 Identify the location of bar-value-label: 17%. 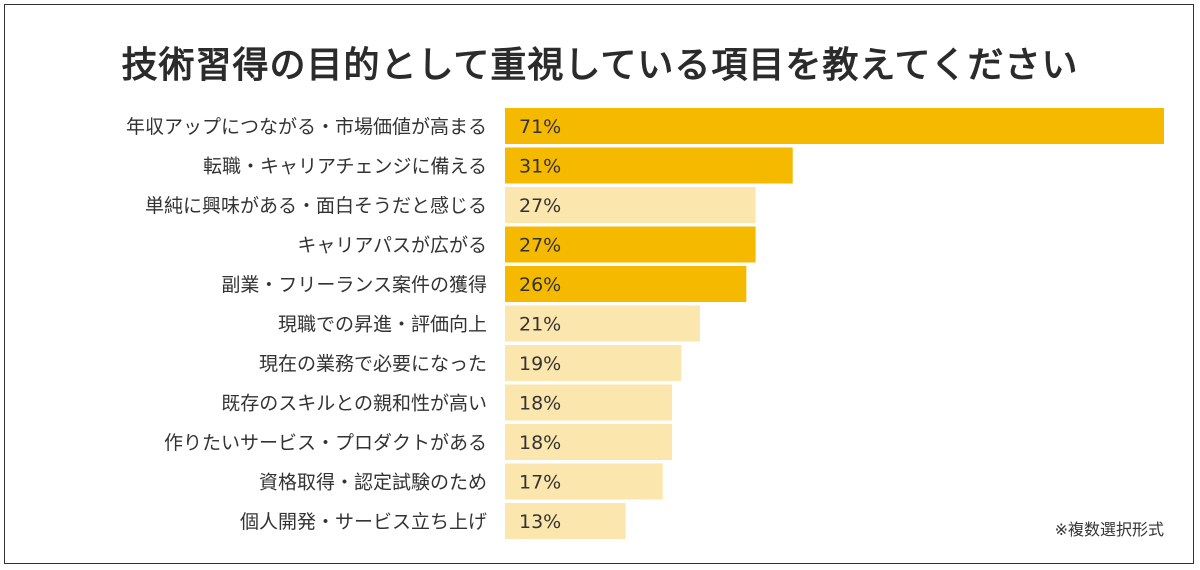
(540, 483).